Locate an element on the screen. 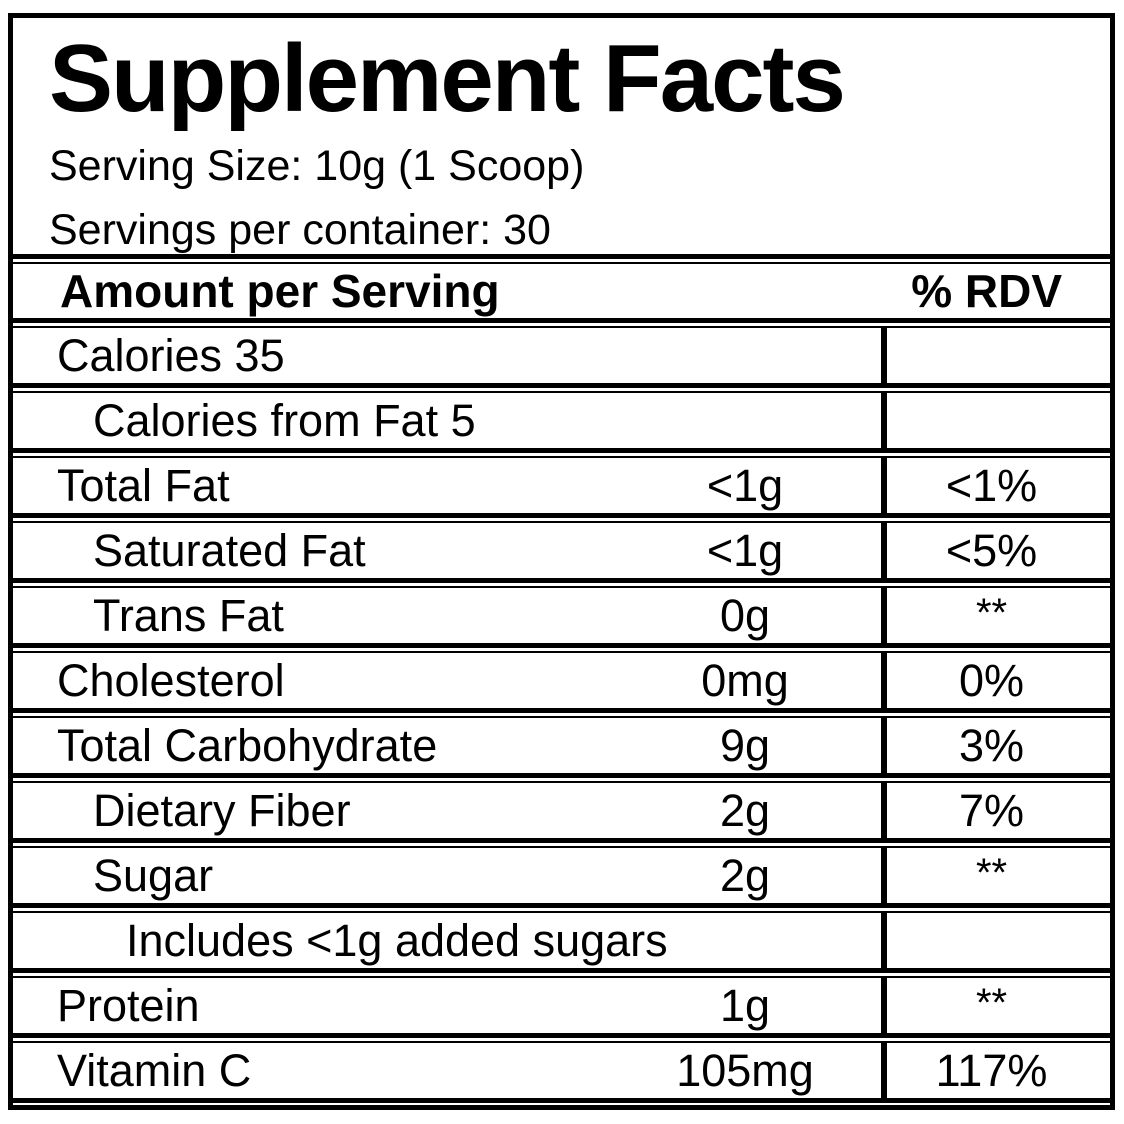 The image size is (1124, 1124). nutrient-cell-inner: Calories from Fat 5 is located at coordinates (447, 420).